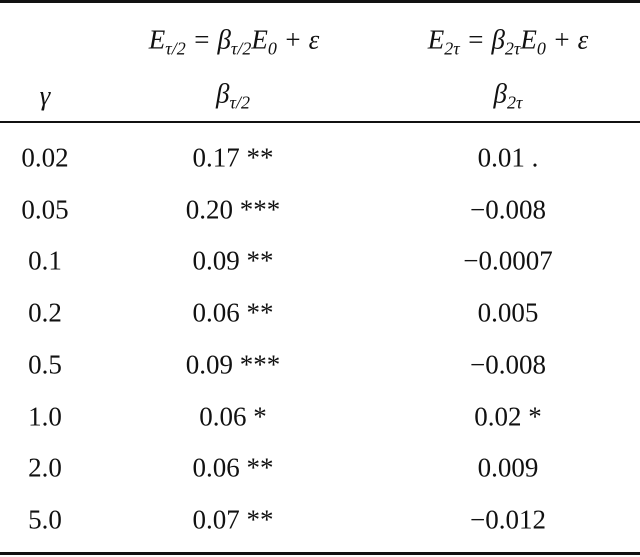  I want to click on table-cell: 0.005, so click(508, 312).